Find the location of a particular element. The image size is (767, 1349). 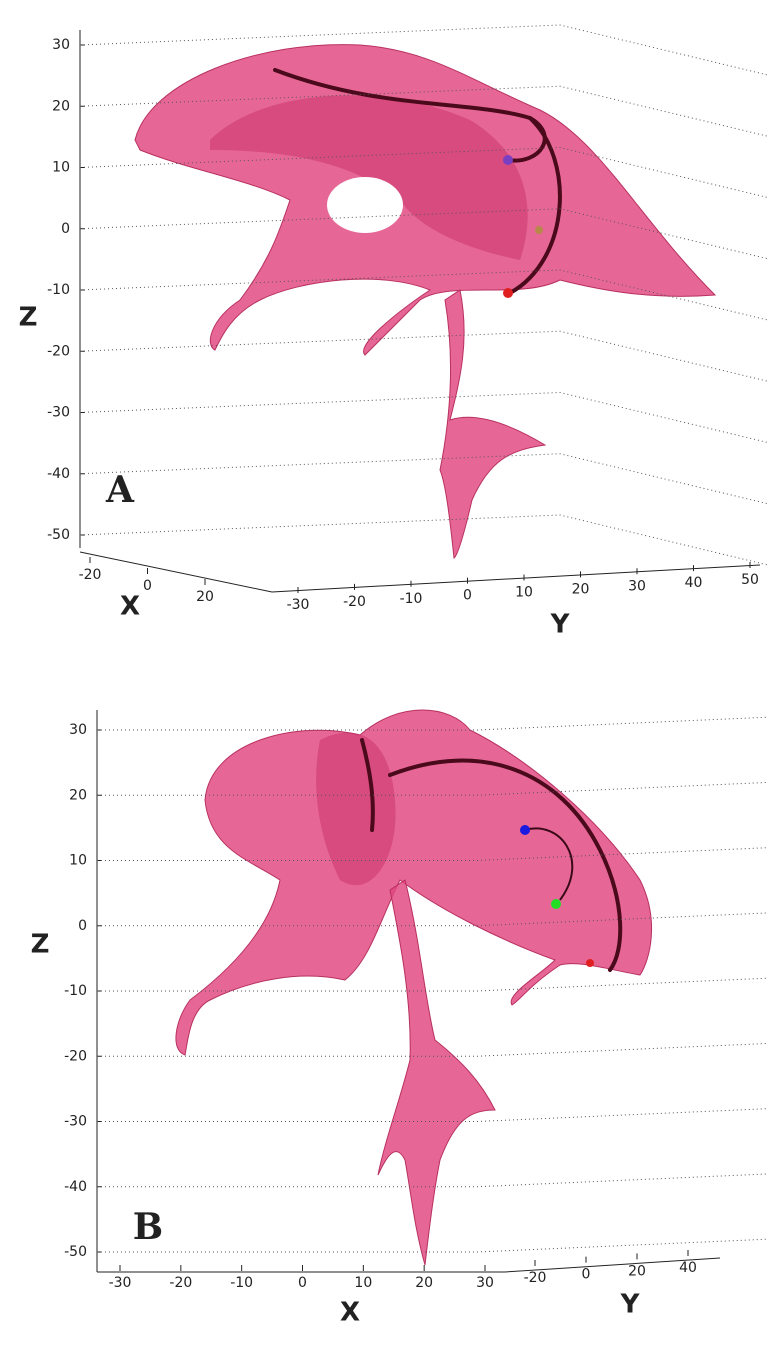

x-tick-label: -10 is located at coordinates (241, 1283).